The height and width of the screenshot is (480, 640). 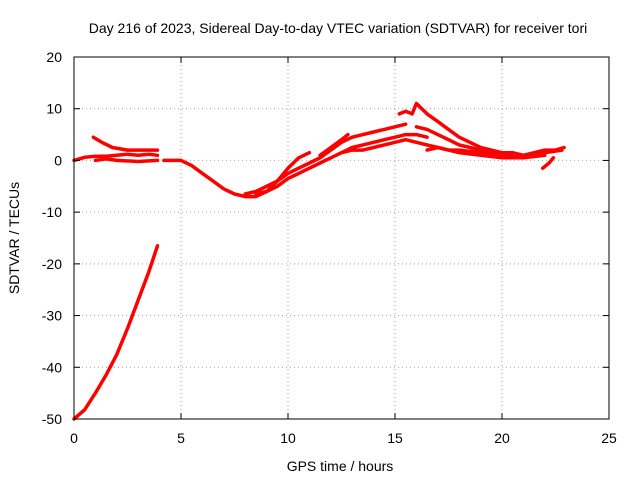 What do you see at coordinates (58, 160) in the screenshot?
I see `y-tick-label: 0` at bounding box center [58, 160].